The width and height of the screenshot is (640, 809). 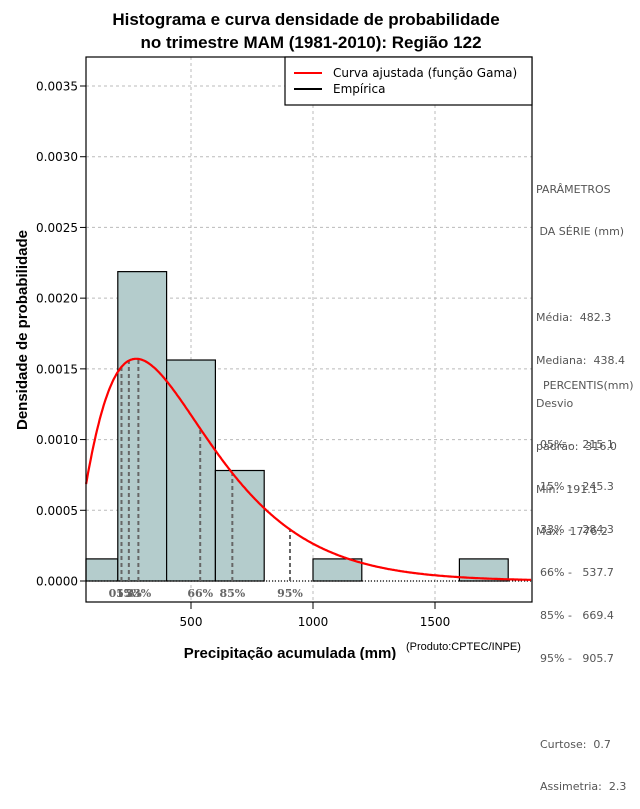 I want to click on param-sd-value: padrão: 316.0, so click(x=576, y=446).